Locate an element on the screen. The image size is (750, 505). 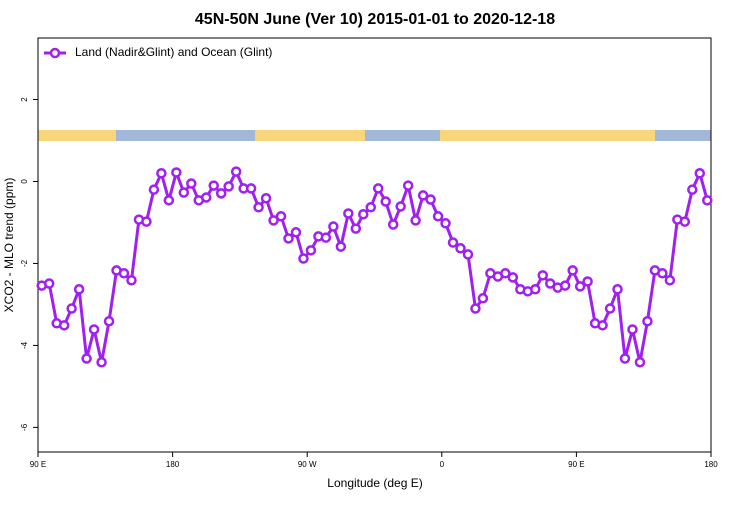
x-axis-label: Longitude (deg E) is located at coordinates (374, 483).